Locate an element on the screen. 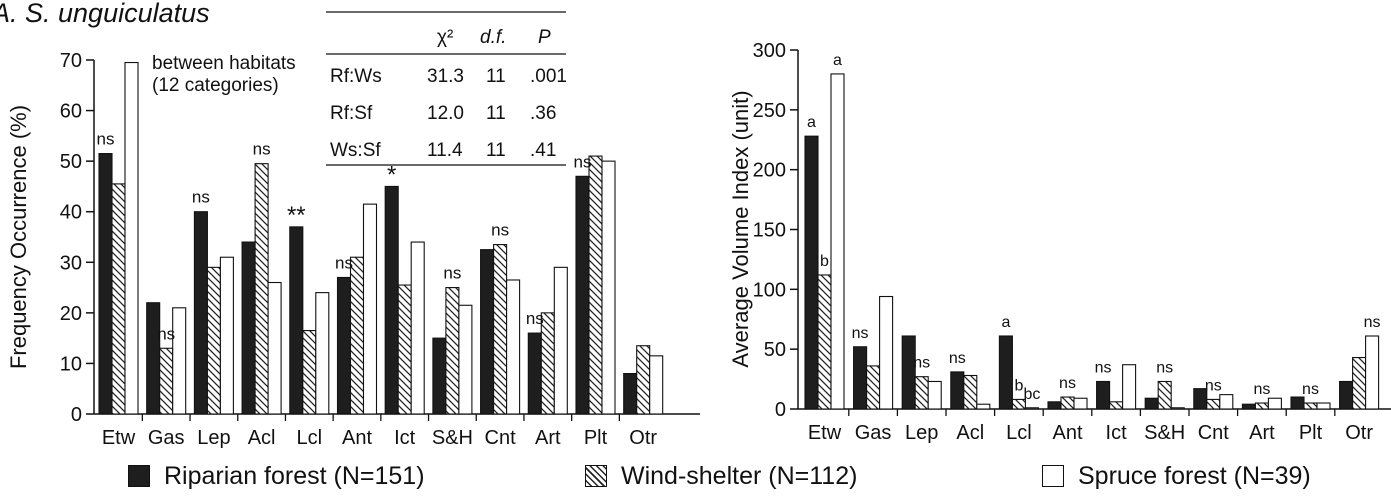 This screenshot has width=1391, height=498. table-row-p: .41 is located at coordinates (543, 150).